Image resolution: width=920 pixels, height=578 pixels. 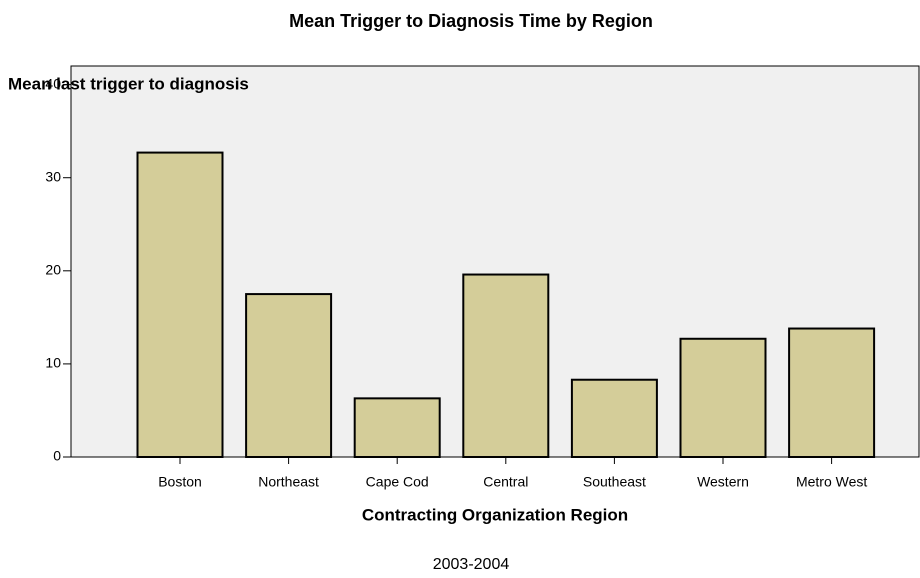 I want to click on x-tick-label: Boston, so click(x=180, y=482).